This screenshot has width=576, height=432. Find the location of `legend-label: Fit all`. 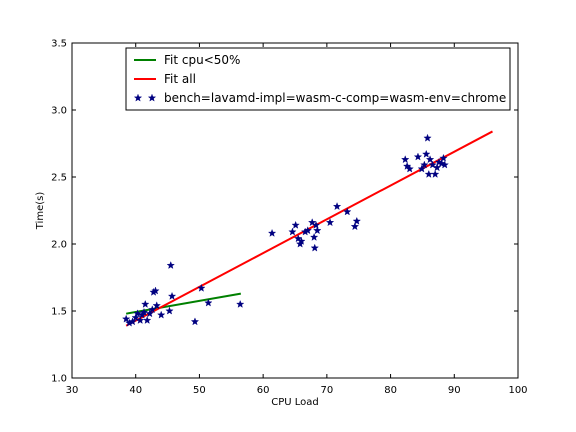

legend-label: Fit all is located at coordinates (180, 79).